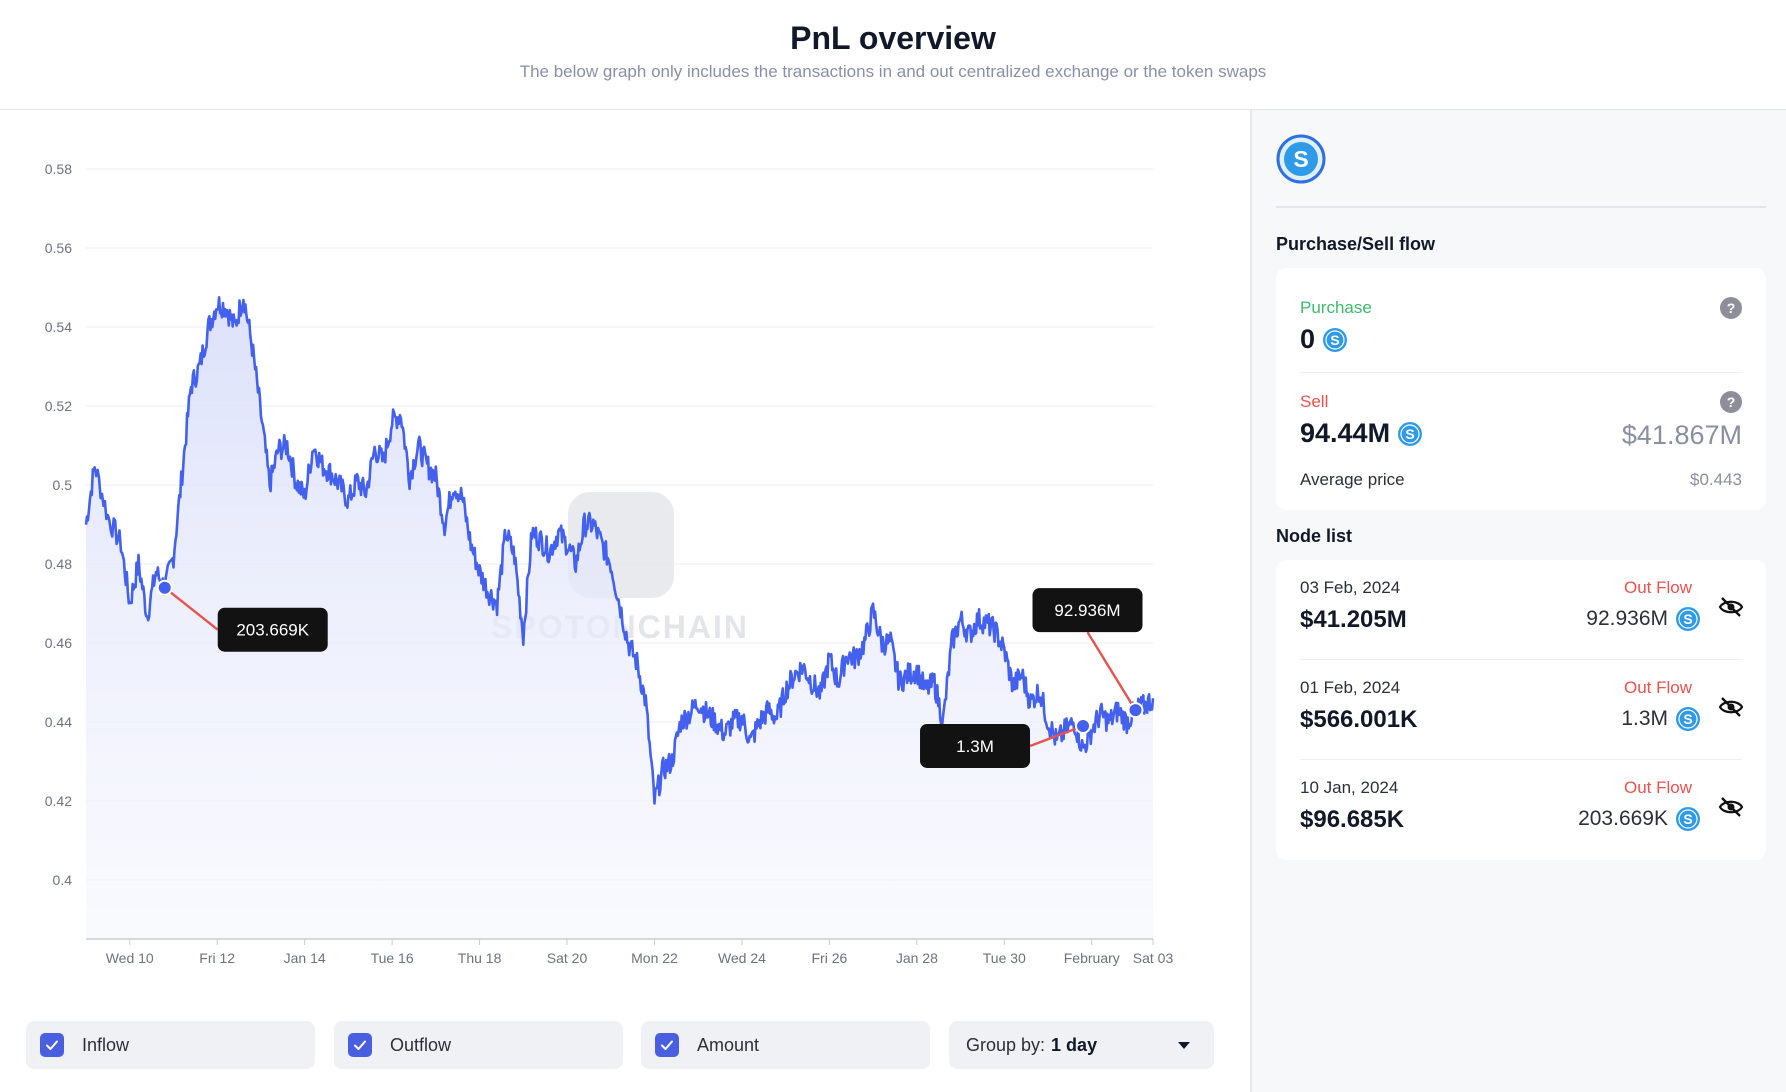  Describe the element at coordinates (1521, 610) in the screenshot. I see `node-item: 03 Feb, 2024 $41.205M Out Flow 92.936M S` at that location.